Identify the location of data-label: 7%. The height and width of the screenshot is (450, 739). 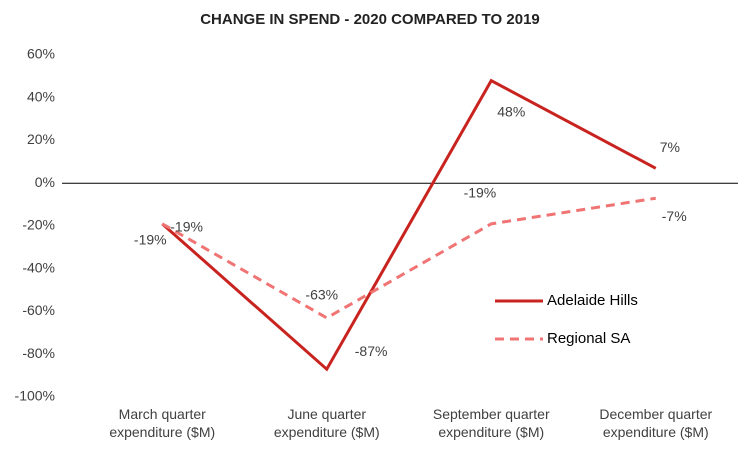
(670, 147).